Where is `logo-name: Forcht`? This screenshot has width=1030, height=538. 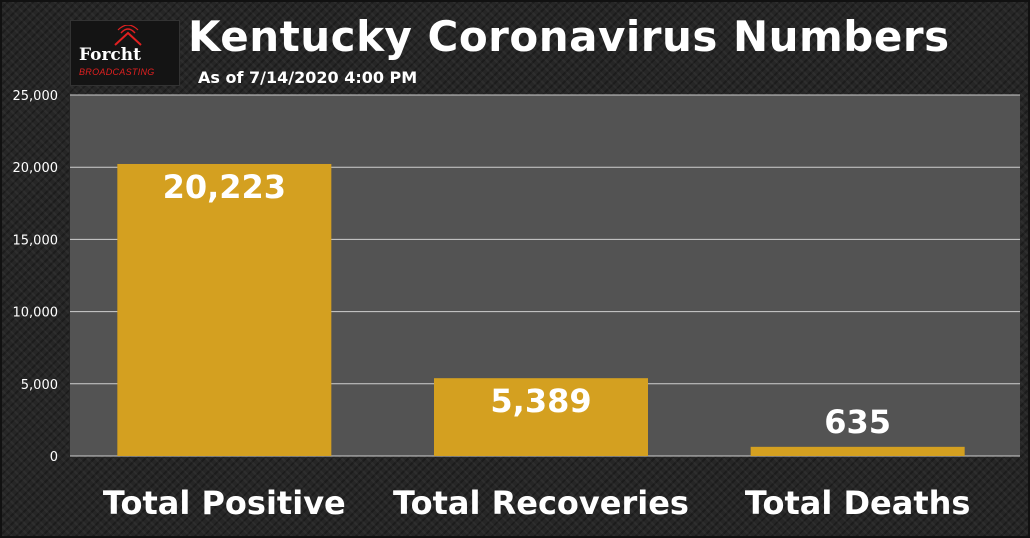 logo-name: Forcht is located at coordinates (110, 55).